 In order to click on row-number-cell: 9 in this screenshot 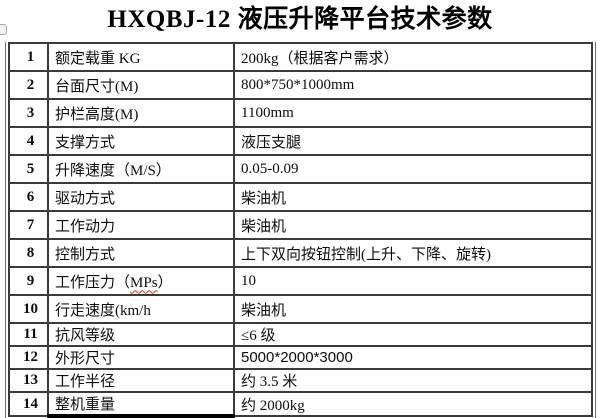, I will do `click(28, 281)`.